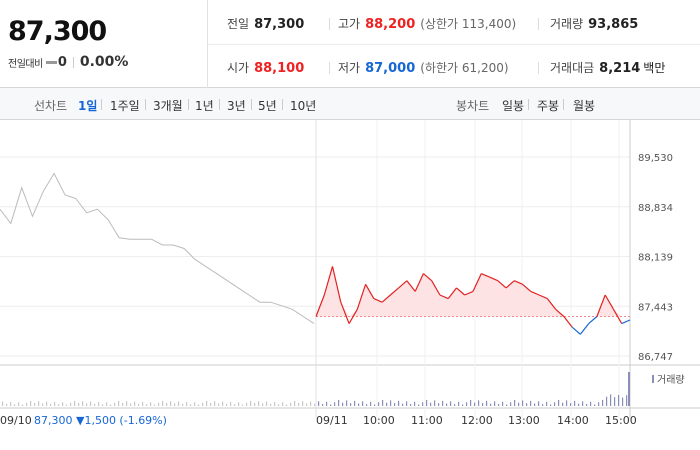  I want to click on change-label: 전일대비, so click(25, 64).